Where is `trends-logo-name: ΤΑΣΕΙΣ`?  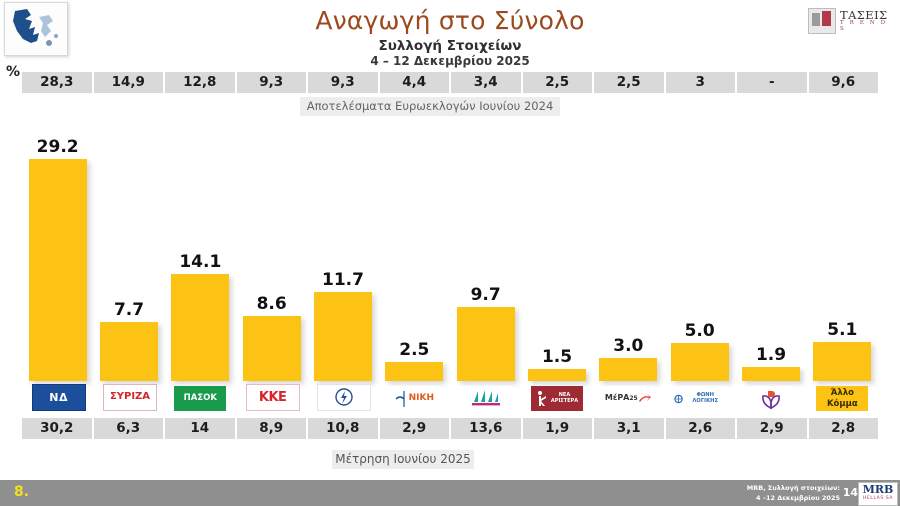 trends-logo-name: ΤΑΣΕΙΣ is located at coordinates (864, 15).